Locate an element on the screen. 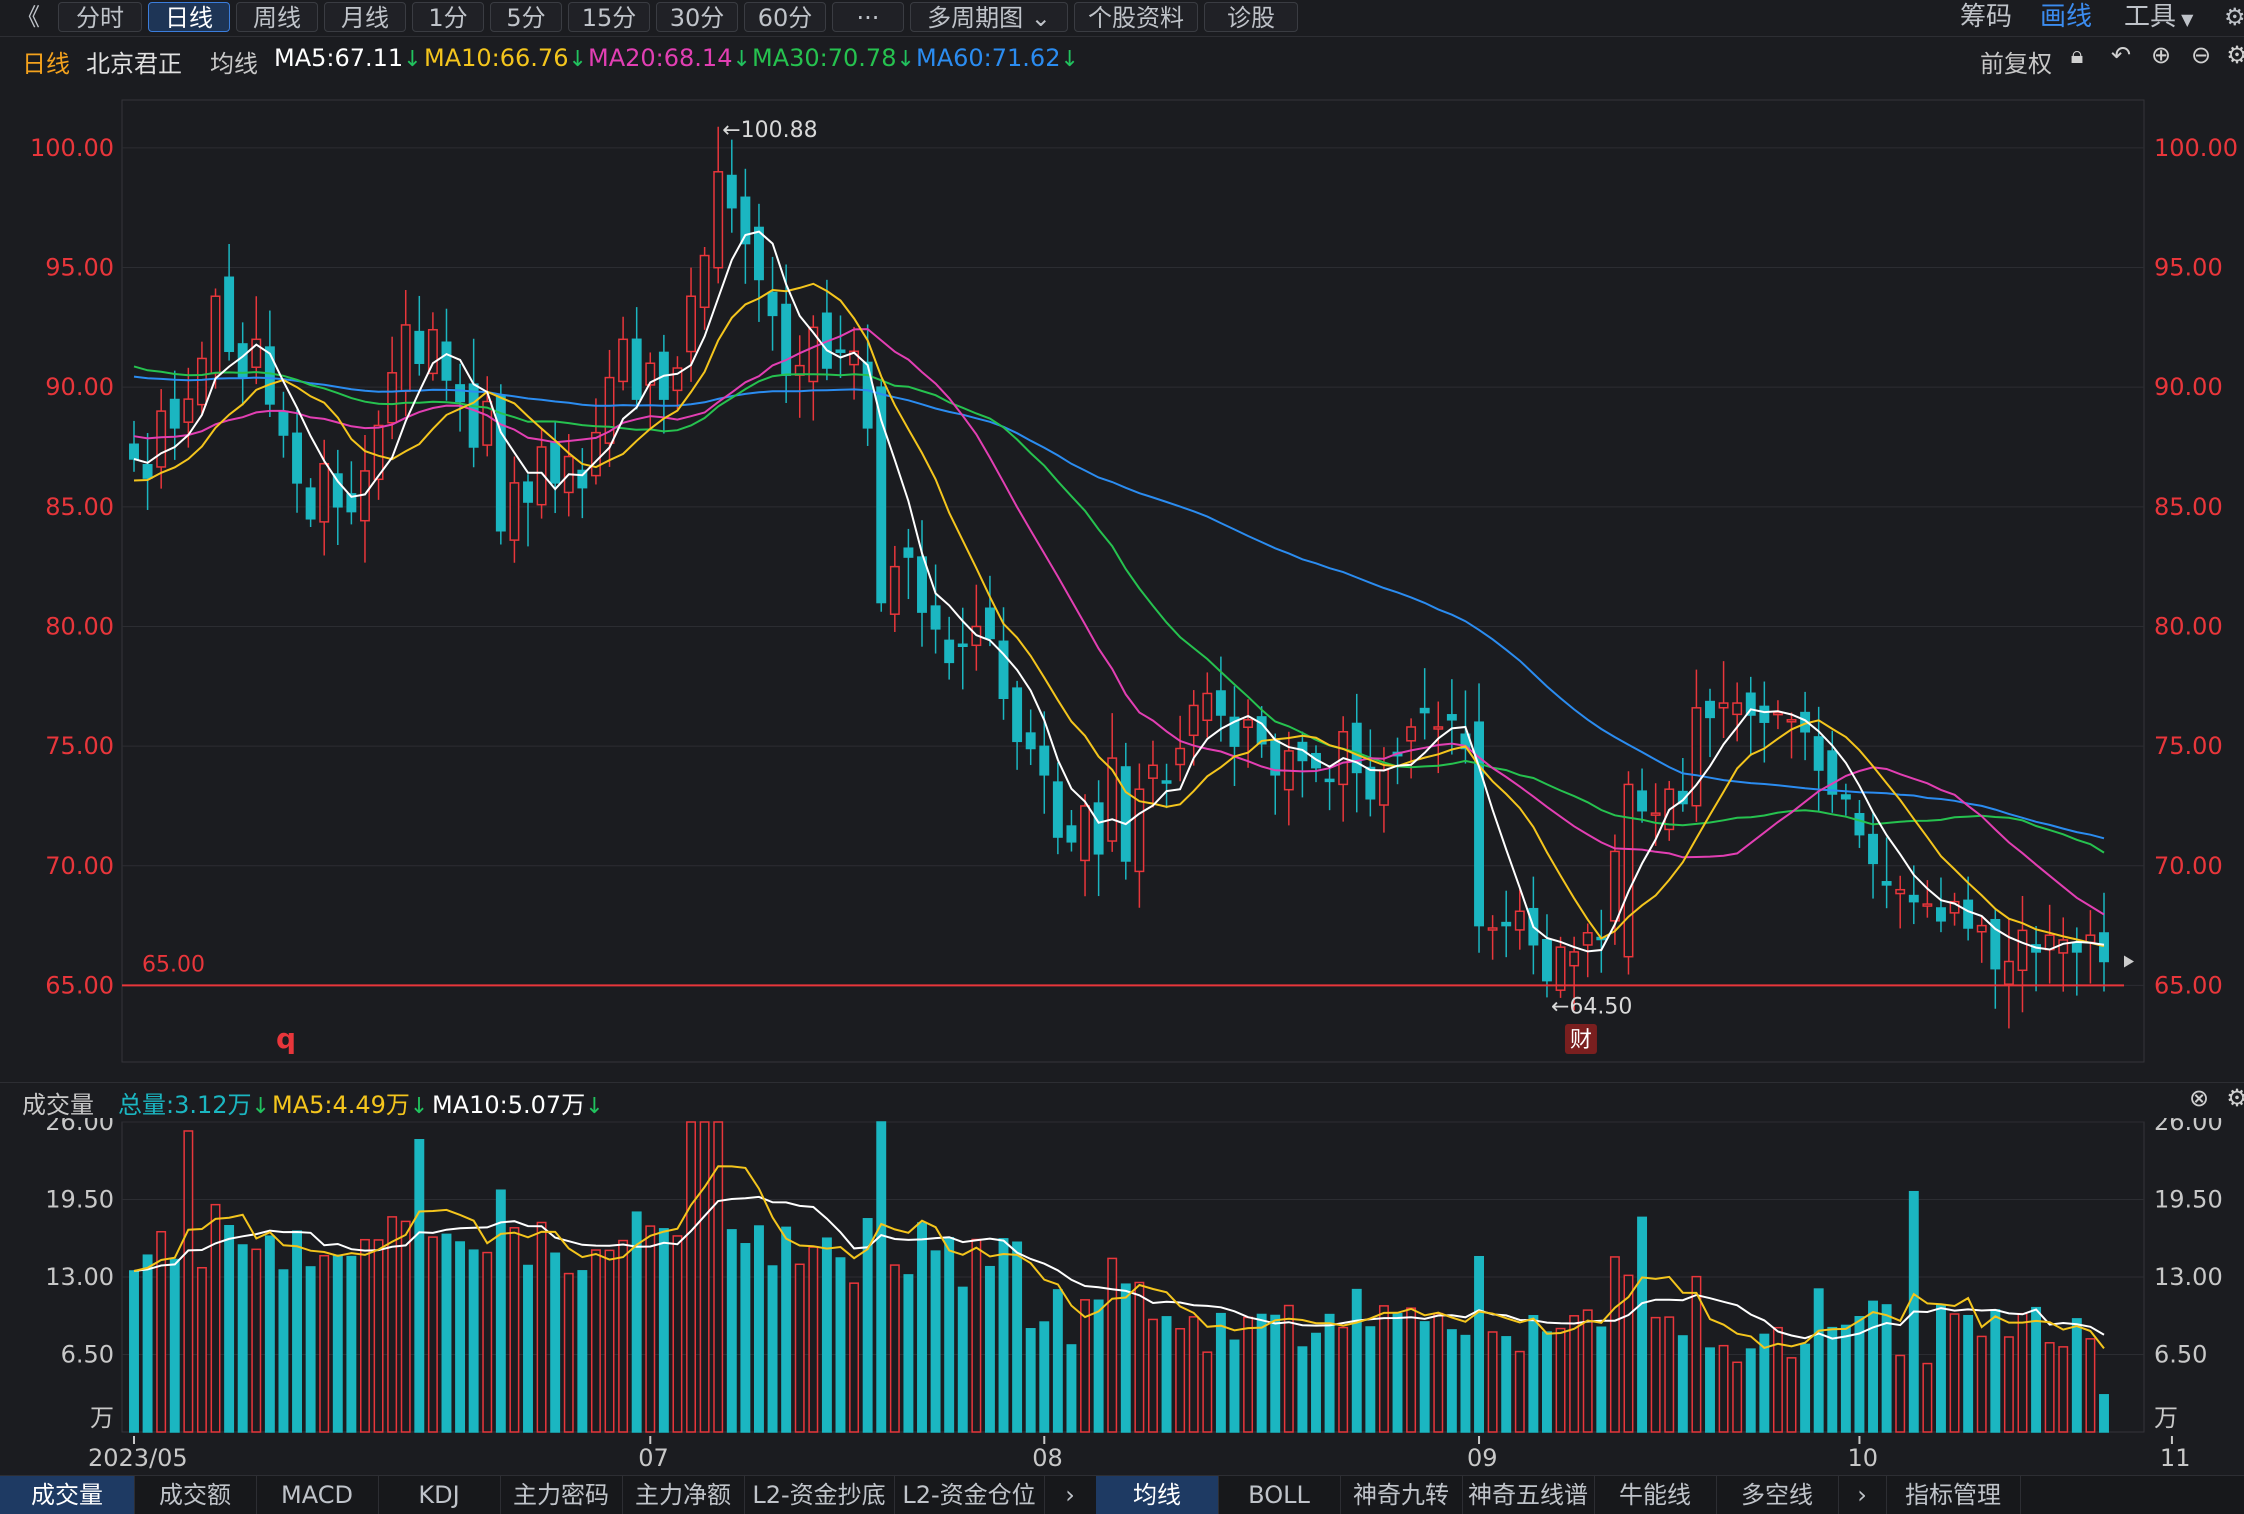 The height and width of the screenshot is (1514, 2244). zoom-out-icon: ⊖ is located at coordinates (2201, 55).